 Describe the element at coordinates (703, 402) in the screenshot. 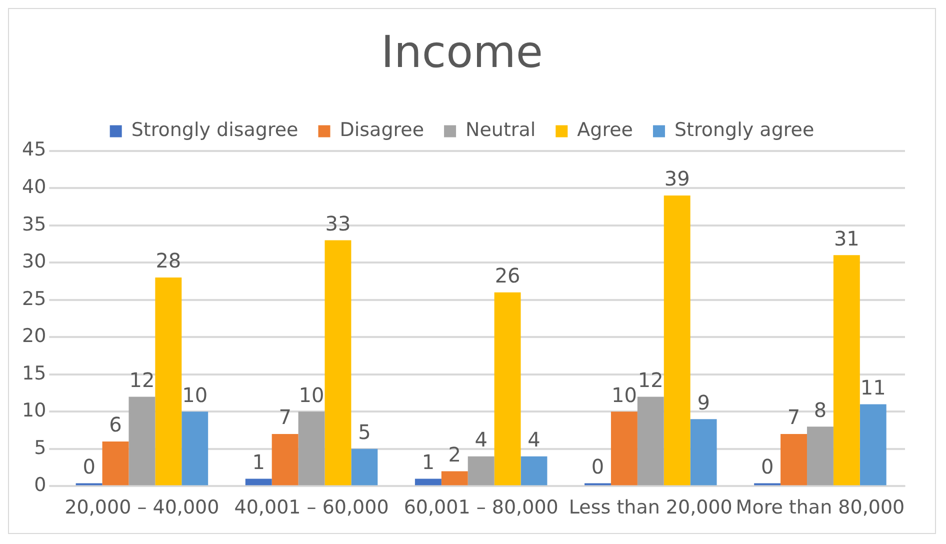

I see `data-label: 9` at that location.